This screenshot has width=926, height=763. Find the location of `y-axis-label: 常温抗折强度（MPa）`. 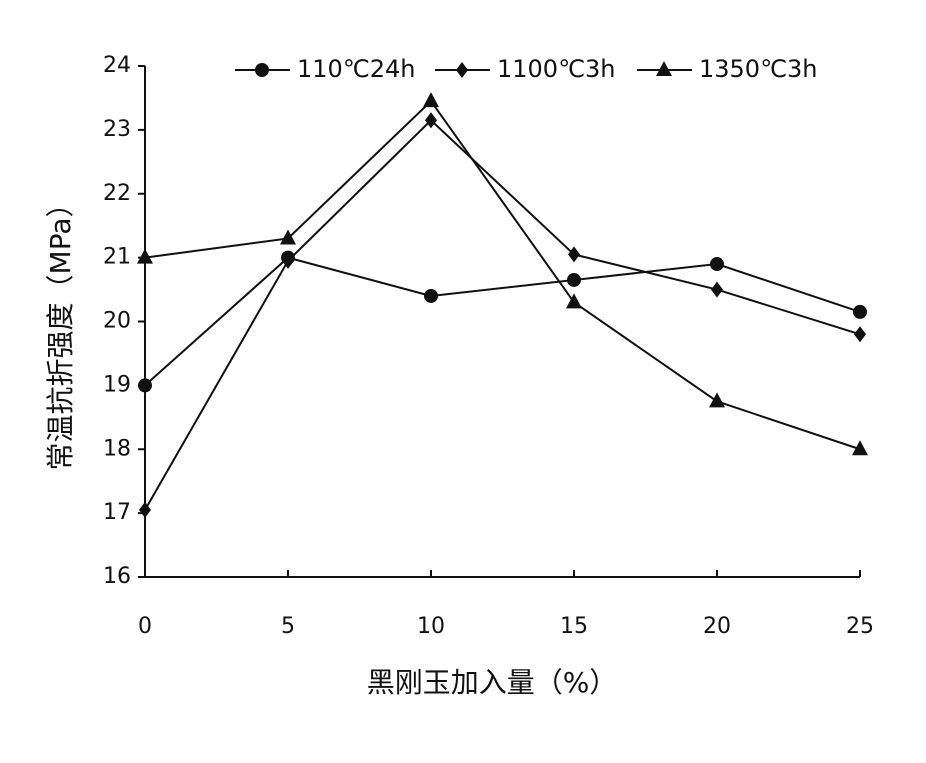

y-axis-label: 常温抗折强度（MPa） is located at coordinates (60, 330).